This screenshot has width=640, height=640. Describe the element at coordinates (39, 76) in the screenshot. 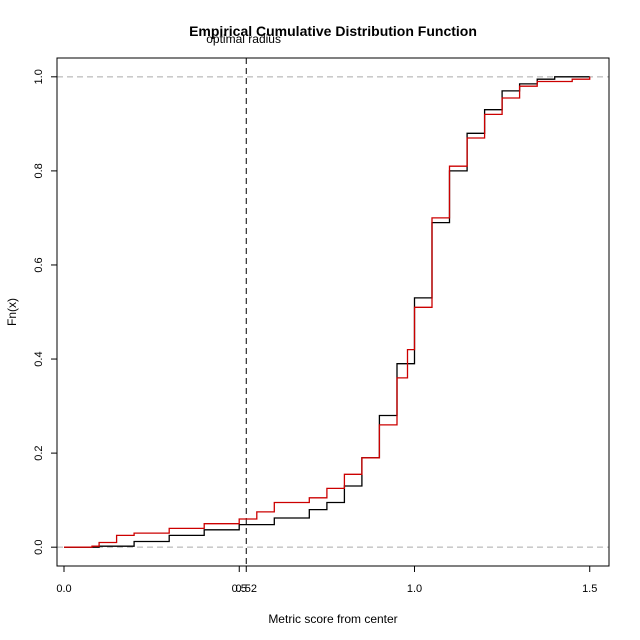

I see `y-tick-label: 1.0` at that location.